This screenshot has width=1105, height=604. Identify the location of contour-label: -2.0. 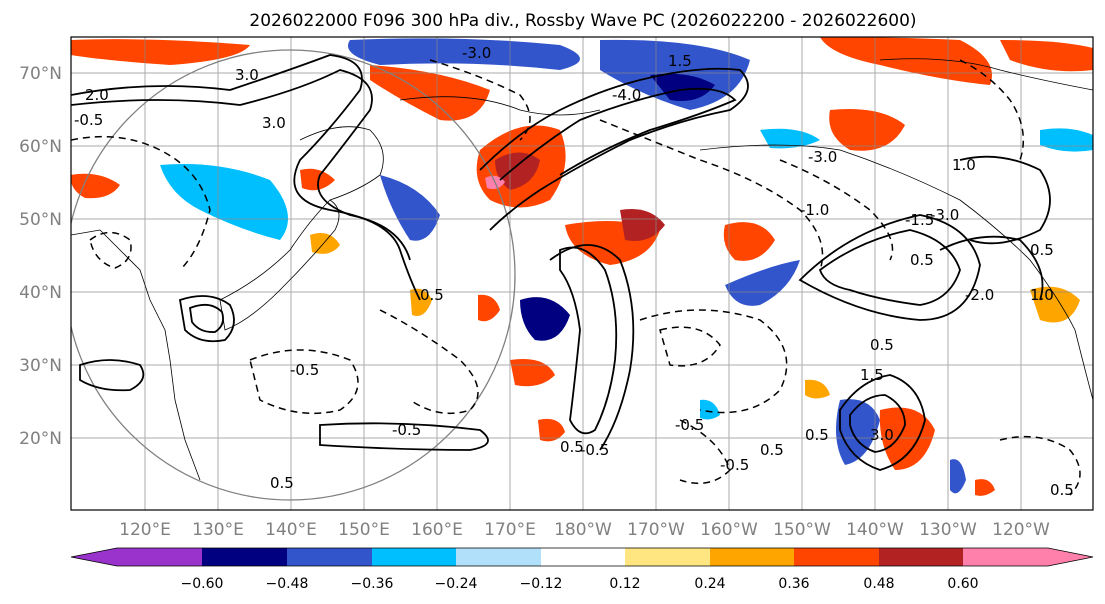
(979, 295).